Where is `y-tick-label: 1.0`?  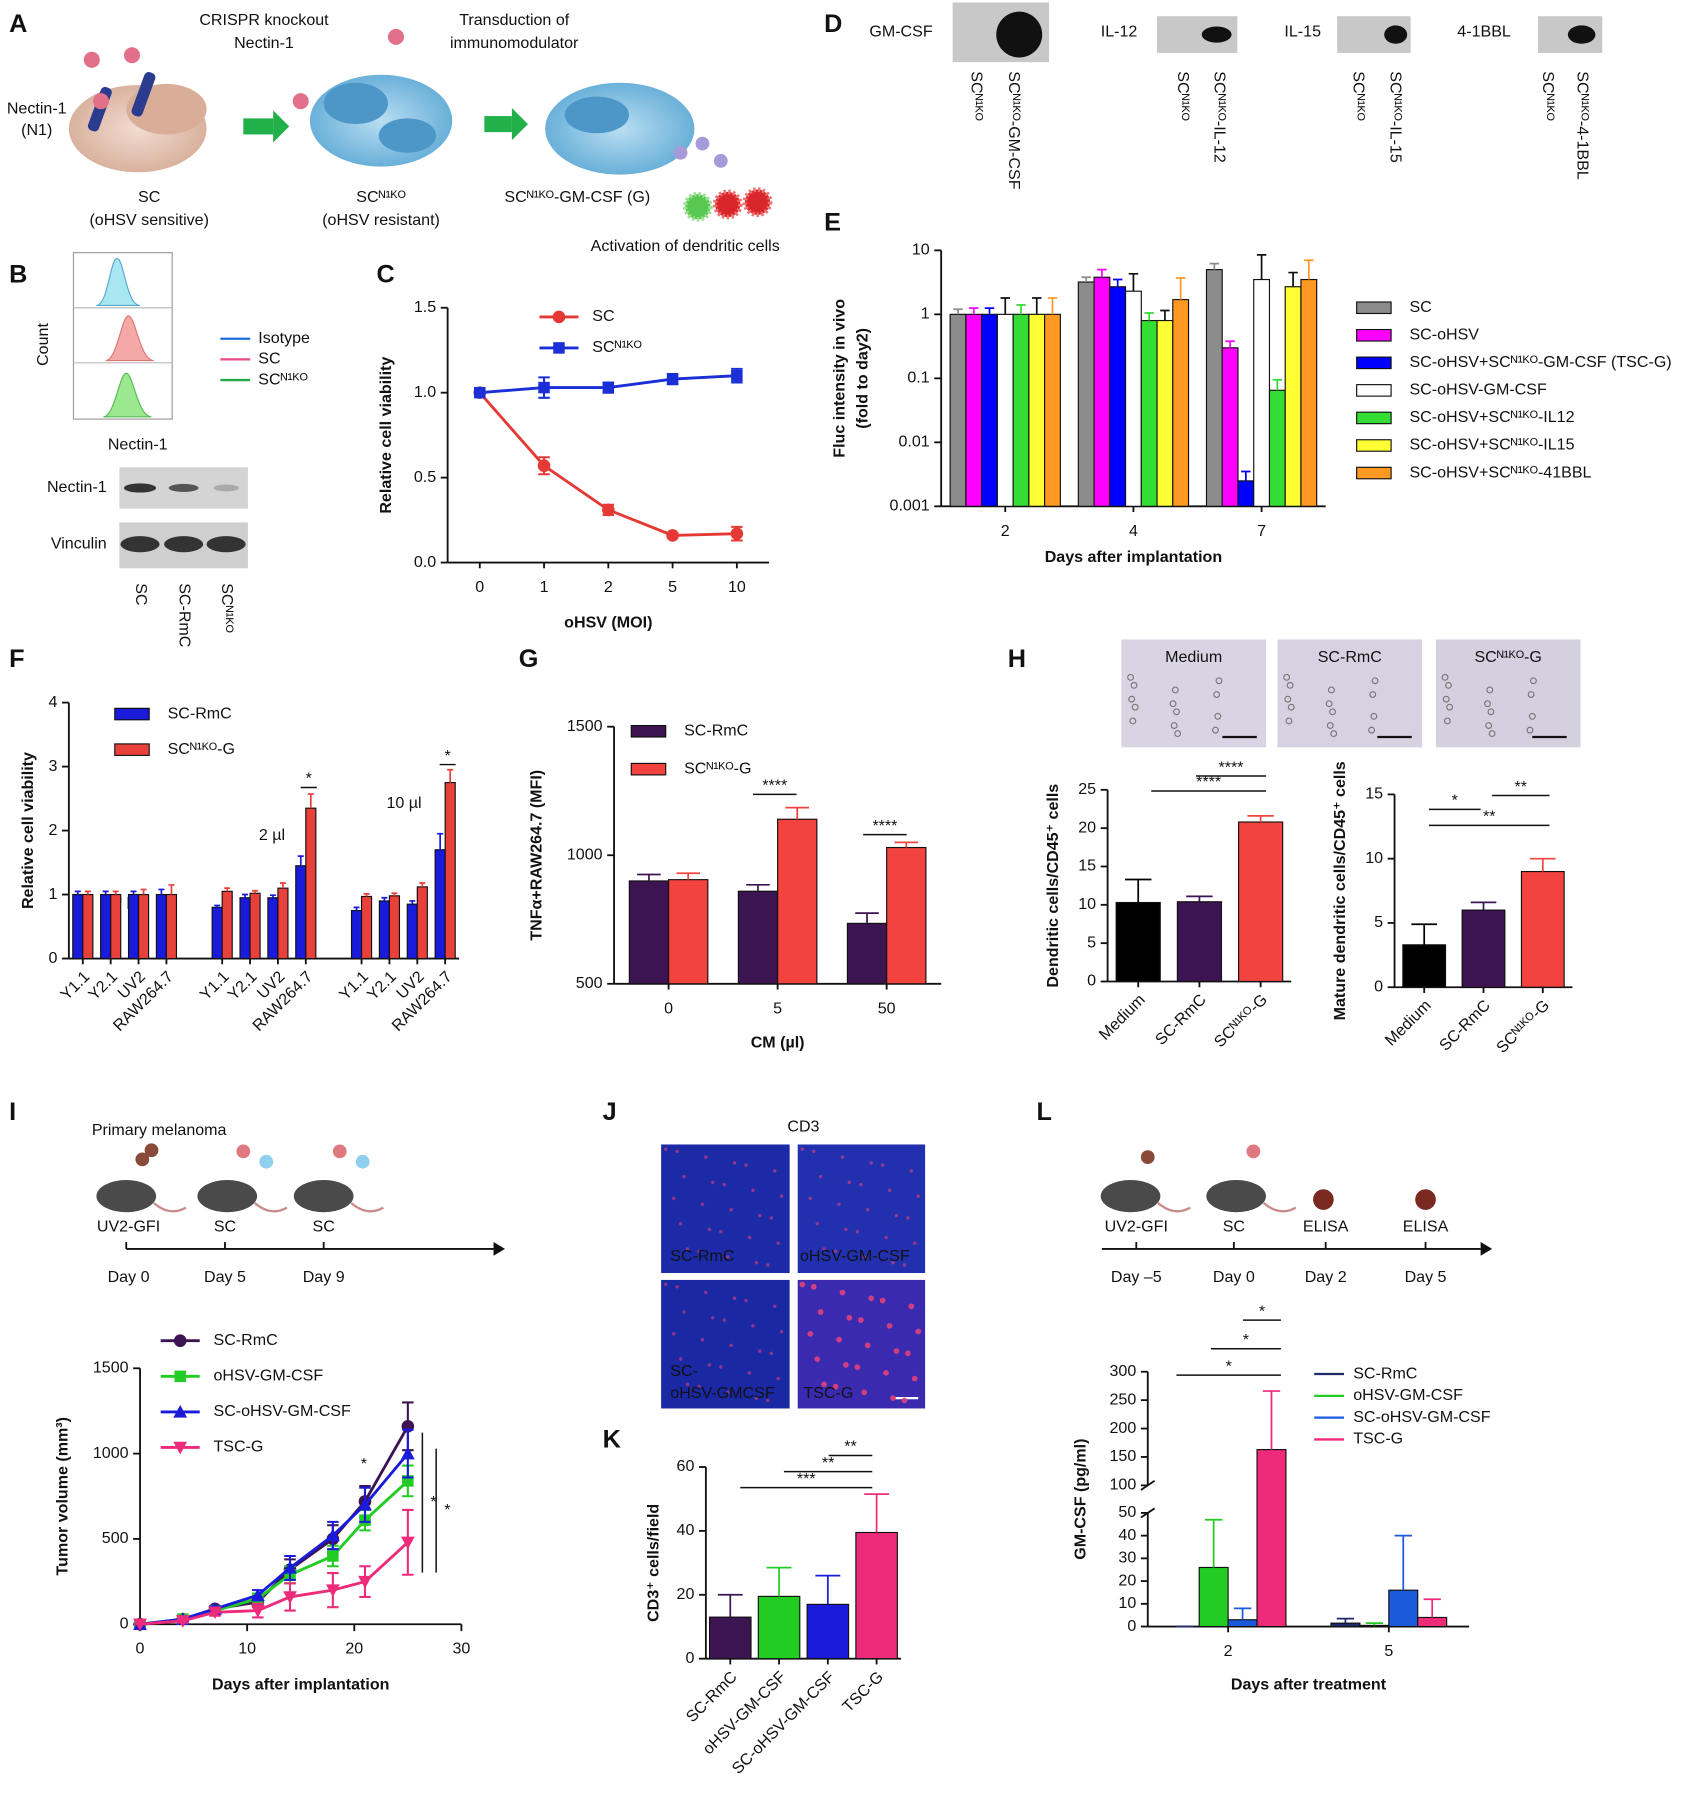
y-tick-label: 1.0 is located at coordinates (425, 392).